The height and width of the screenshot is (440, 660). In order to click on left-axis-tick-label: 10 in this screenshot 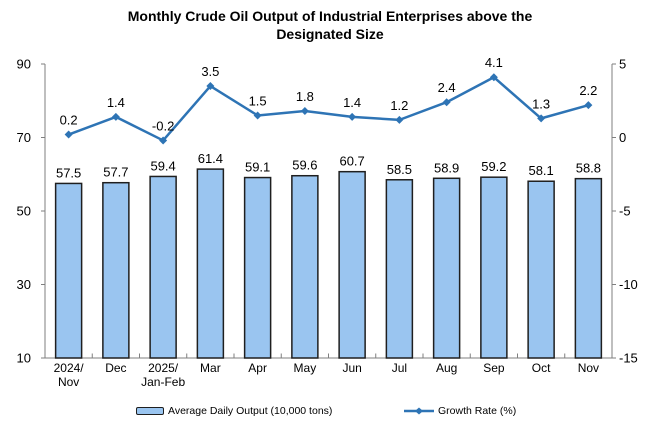, I will do `click(24, 358)`.